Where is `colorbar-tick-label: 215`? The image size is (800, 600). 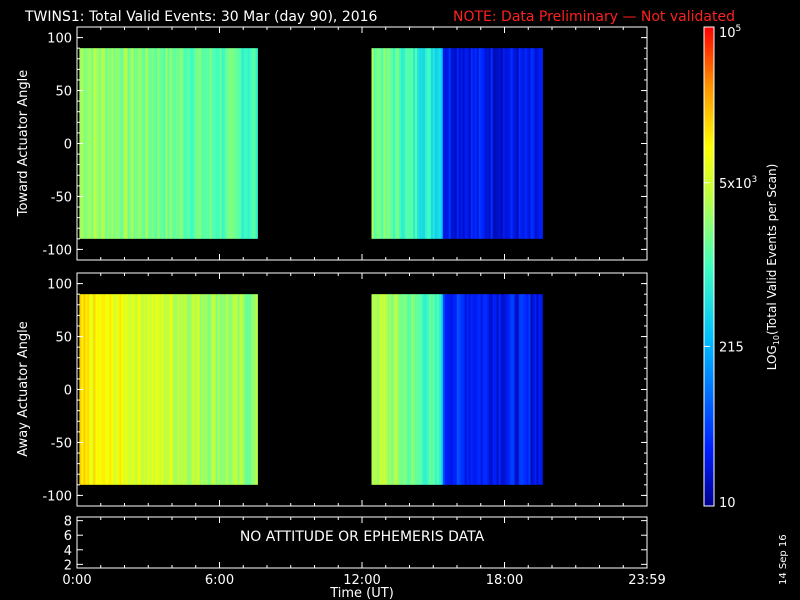
colorbar-tick-label: 215 is located at coordinates (731, 347).